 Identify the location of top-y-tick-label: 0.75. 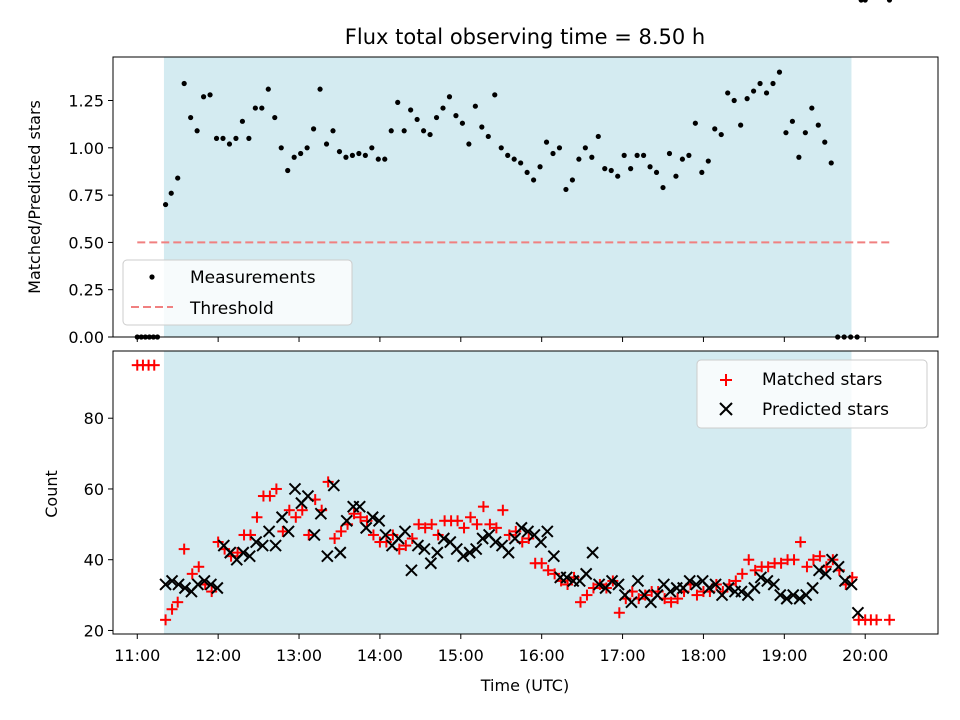
(86, 195).